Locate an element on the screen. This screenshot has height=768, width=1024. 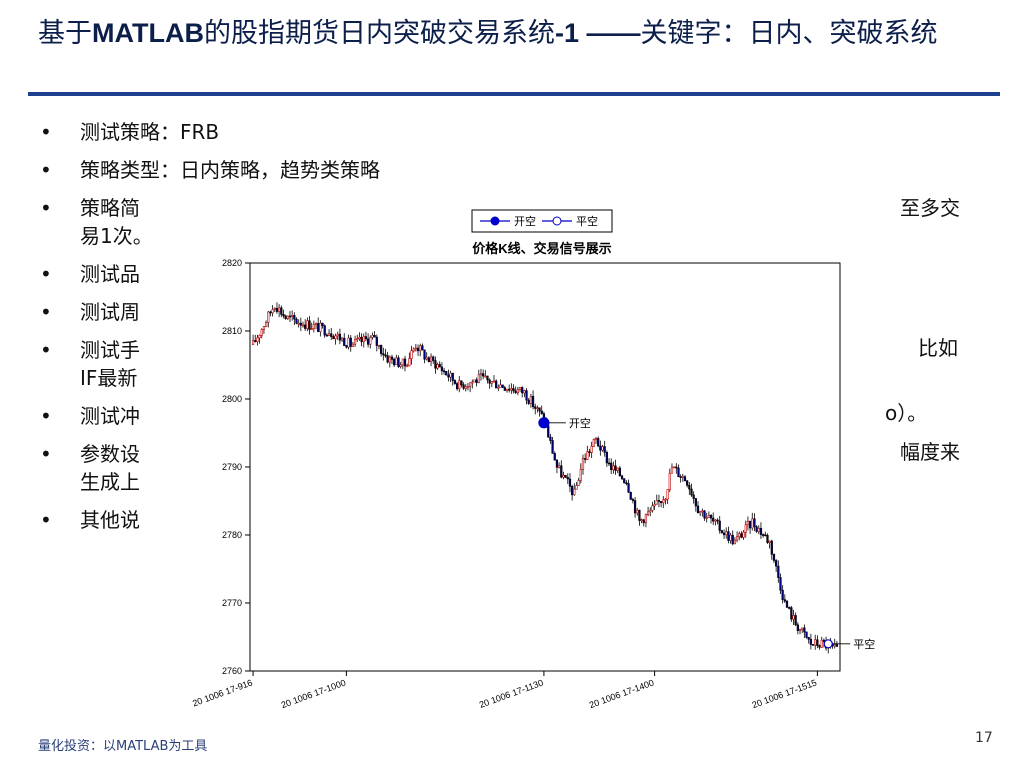
bullet-fragment: 比如 is located at coordinates (938, 348).